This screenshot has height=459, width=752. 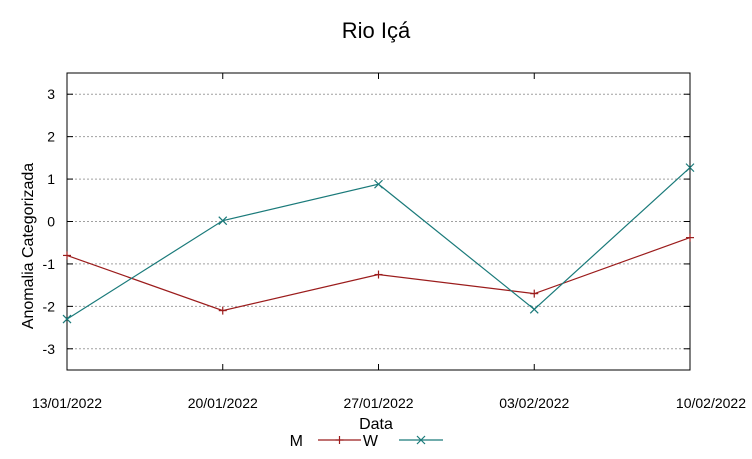 I want to click on y-tick-label: 2, so click(x=51, y=137).